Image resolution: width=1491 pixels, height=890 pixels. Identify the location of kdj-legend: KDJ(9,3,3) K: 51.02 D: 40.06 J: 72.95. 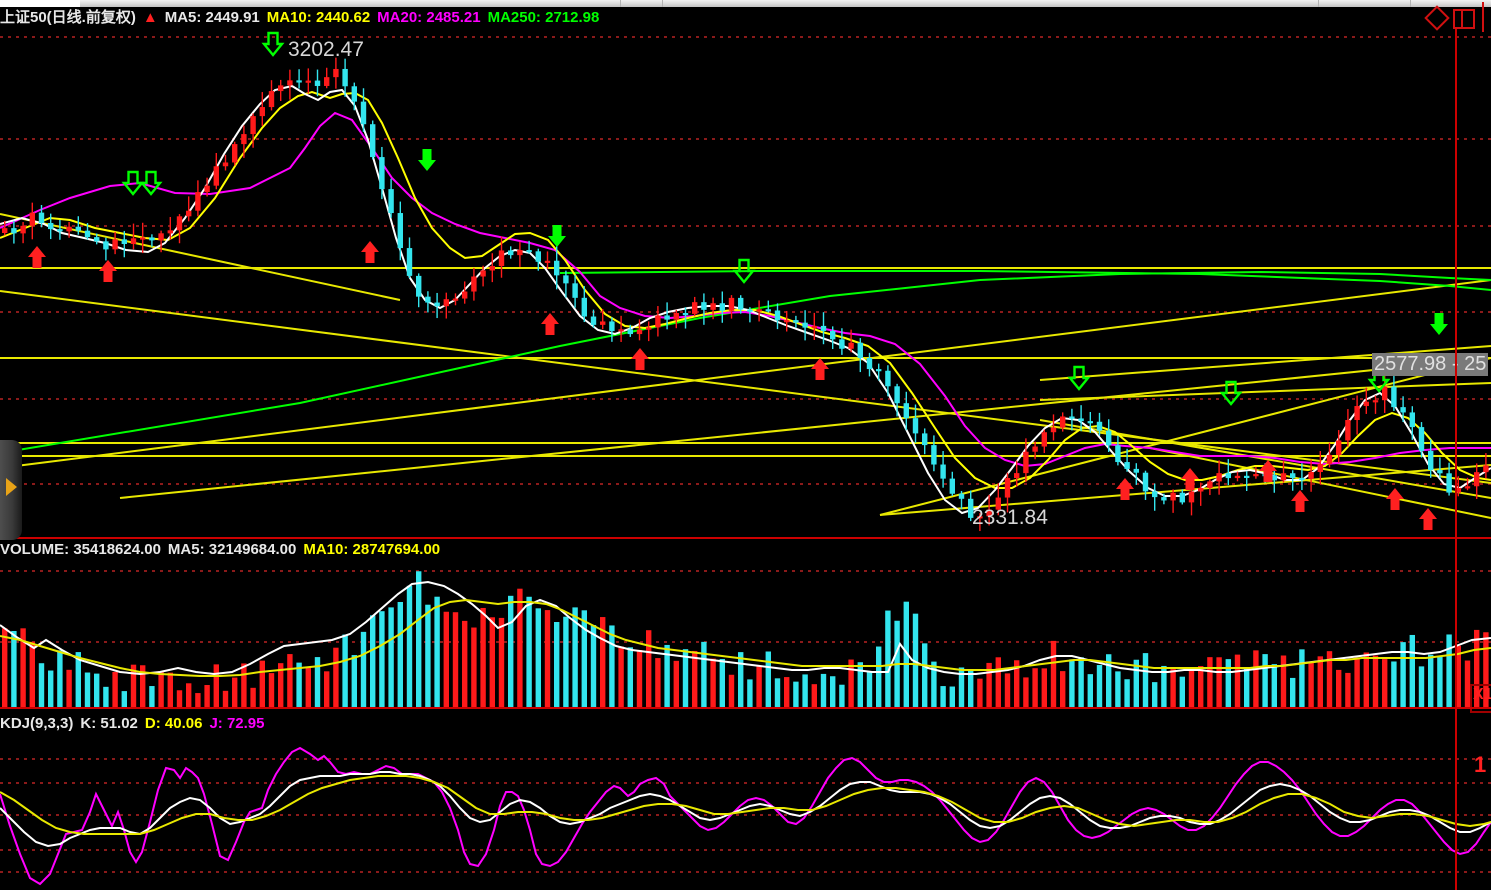
(136, 723).